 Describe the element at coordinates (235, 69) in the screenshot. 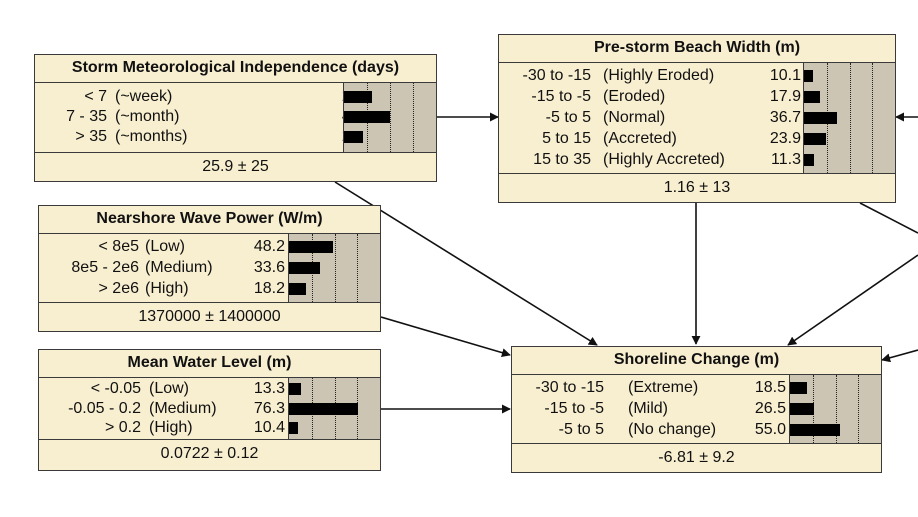

I see `node-title: Storm Meteorological Independence (days)` at that location.